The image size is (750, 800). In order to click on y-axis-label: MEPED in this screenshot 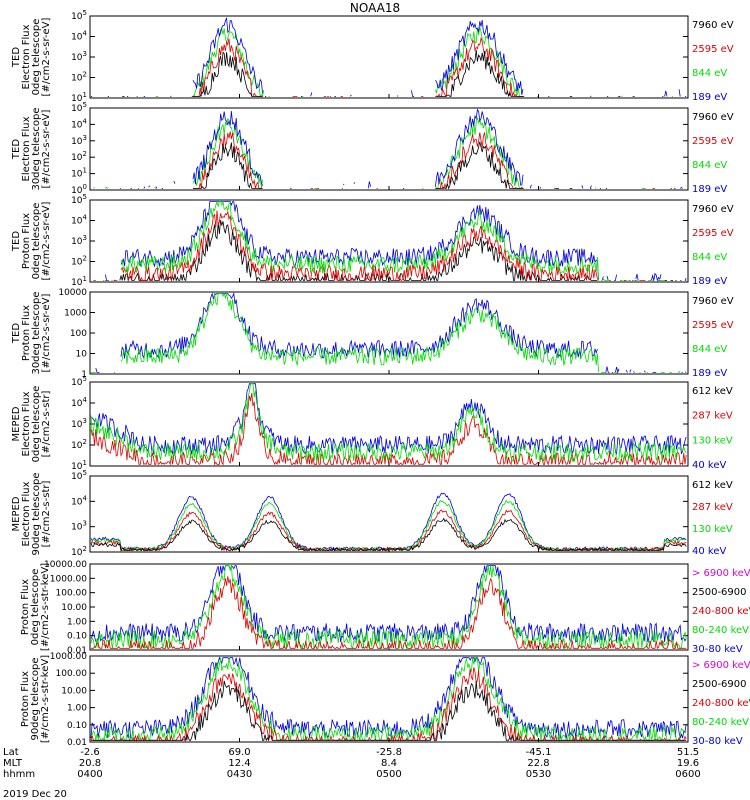, I will do `click(16, 423)`.